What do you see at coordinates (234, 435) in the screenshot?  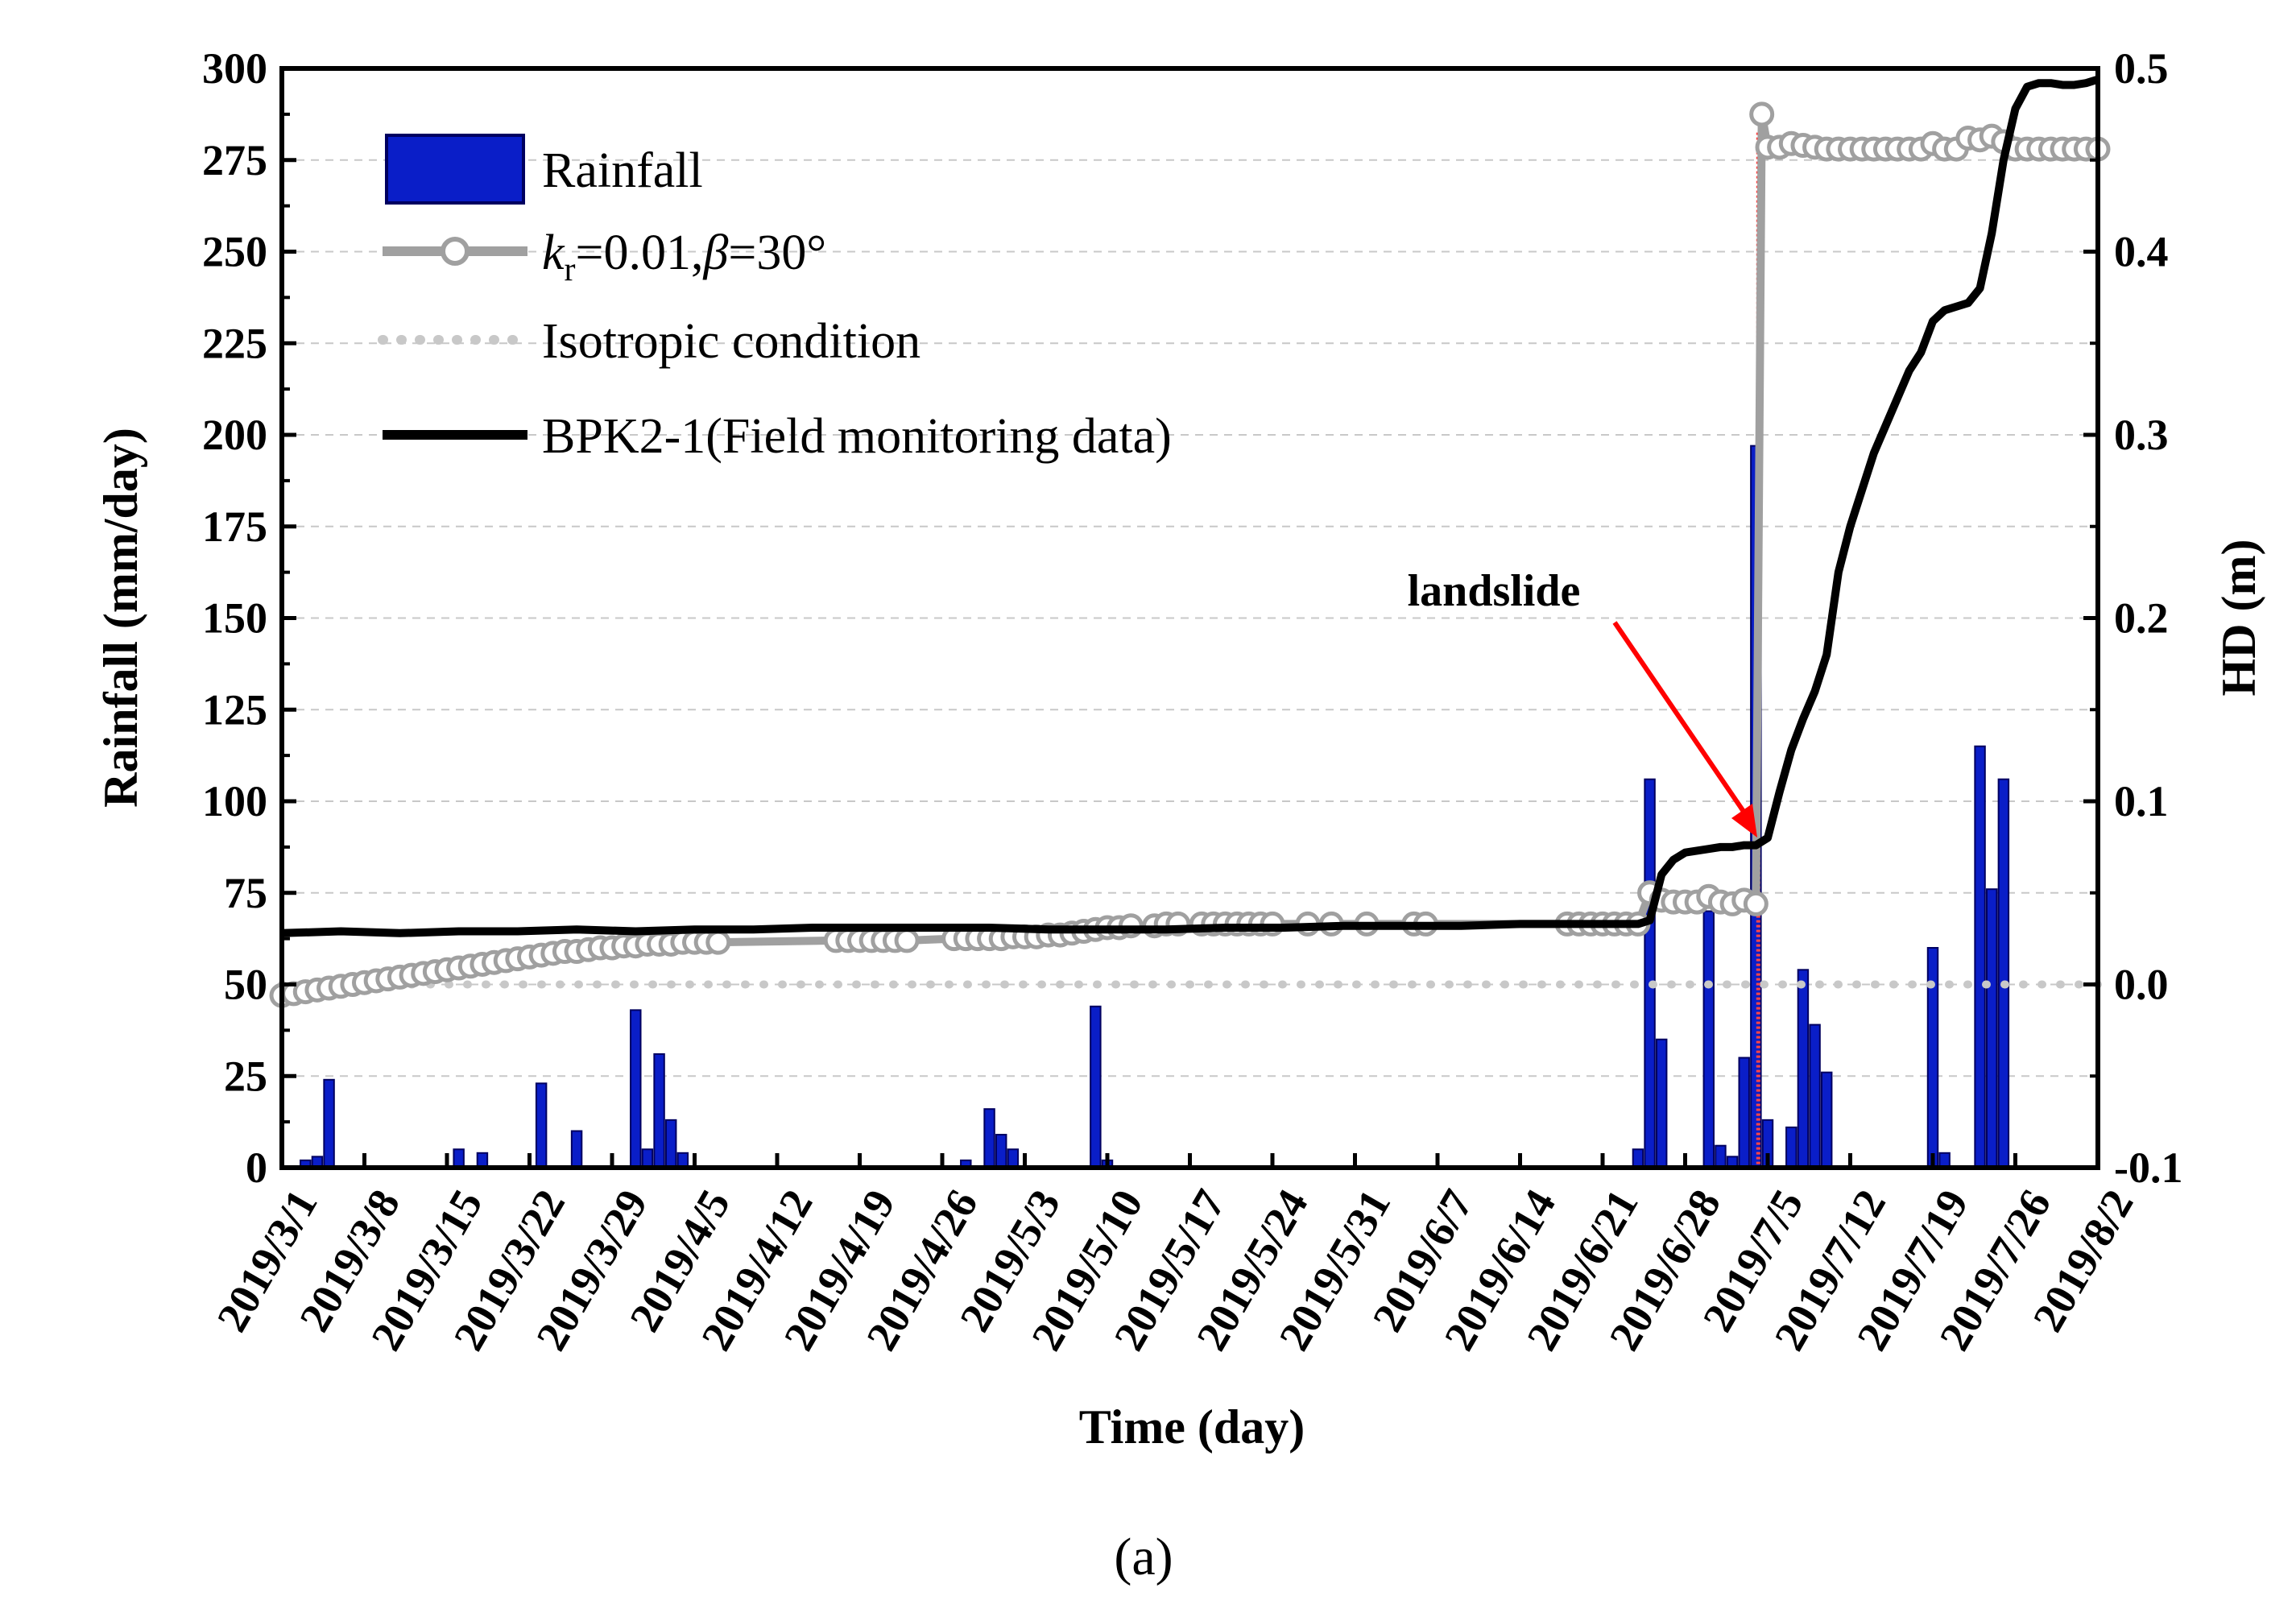 I see `y-left-tick-label: 200` at bounding box center [234, 435].